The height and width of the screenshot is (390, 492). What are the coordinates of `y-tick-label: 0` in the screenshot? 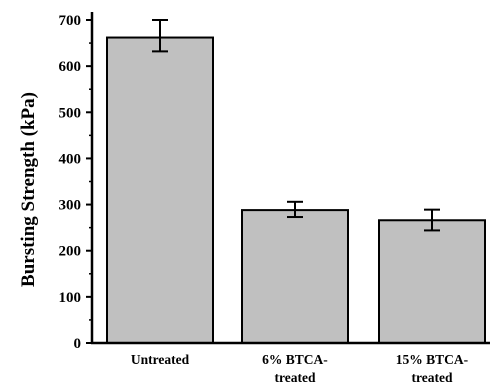 It's located at (78, 344).